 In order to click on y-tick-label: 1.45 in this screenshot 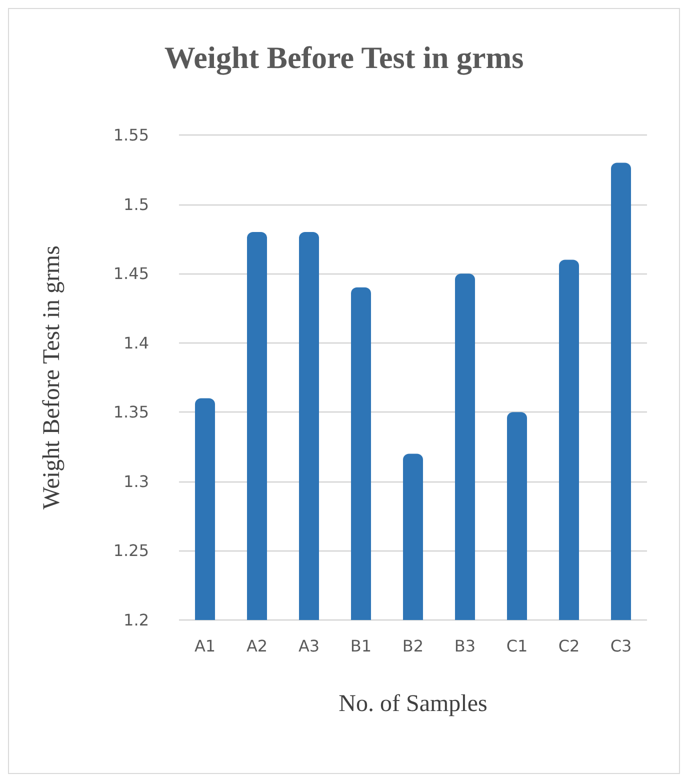, I will do `click(131, 274)`.